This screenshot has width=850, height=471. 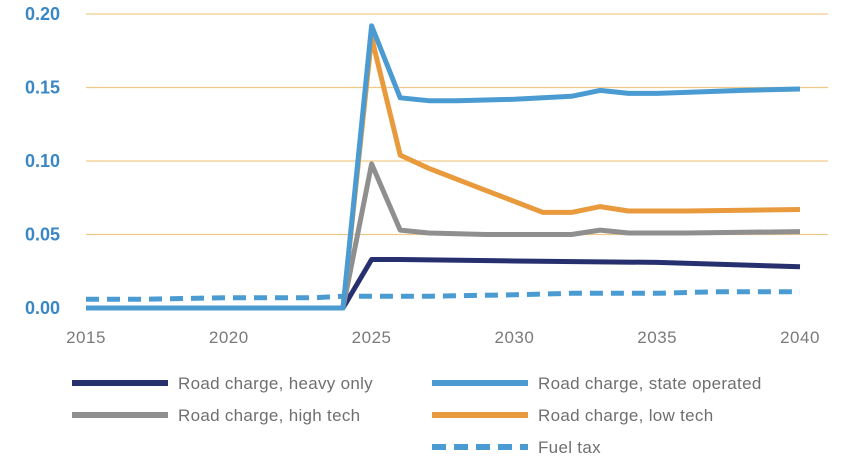 I want to click on y-tick-label: 0.15, so click(x=42, y=88).